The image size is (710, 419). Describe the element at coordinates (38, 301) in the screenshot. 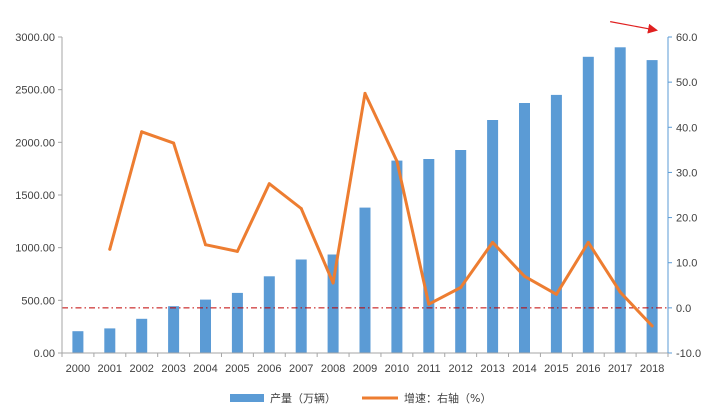

I see `left-tick-label: 500.00` at that location.